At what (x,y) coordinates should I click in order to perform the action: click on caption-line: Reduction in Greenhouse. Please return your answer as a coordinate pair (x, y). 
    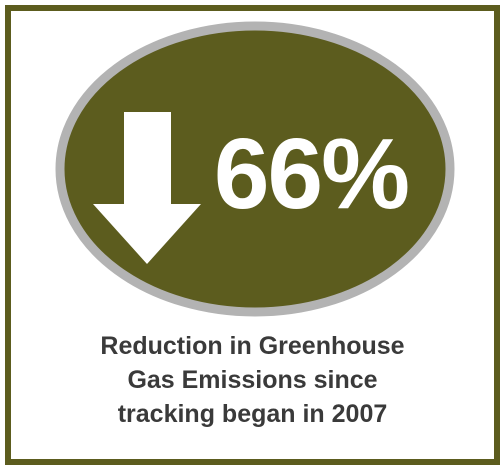
    Looking at the image, I should click on (252, 346).